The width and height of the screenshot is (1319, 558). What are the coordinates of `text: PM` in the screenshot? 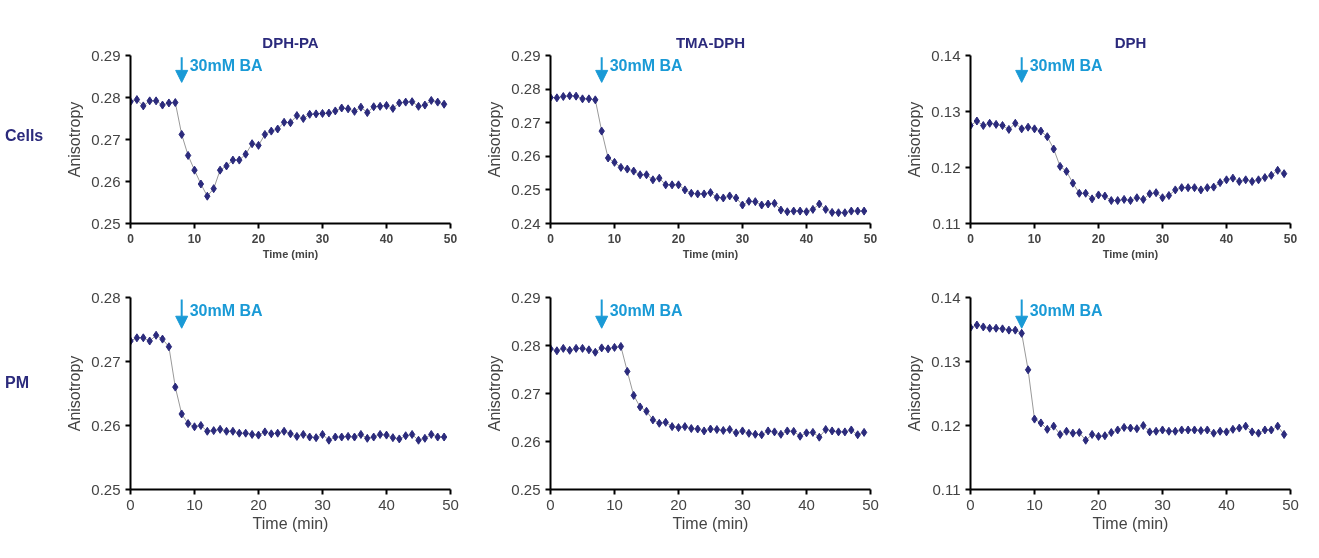 It's located at (17, 383).